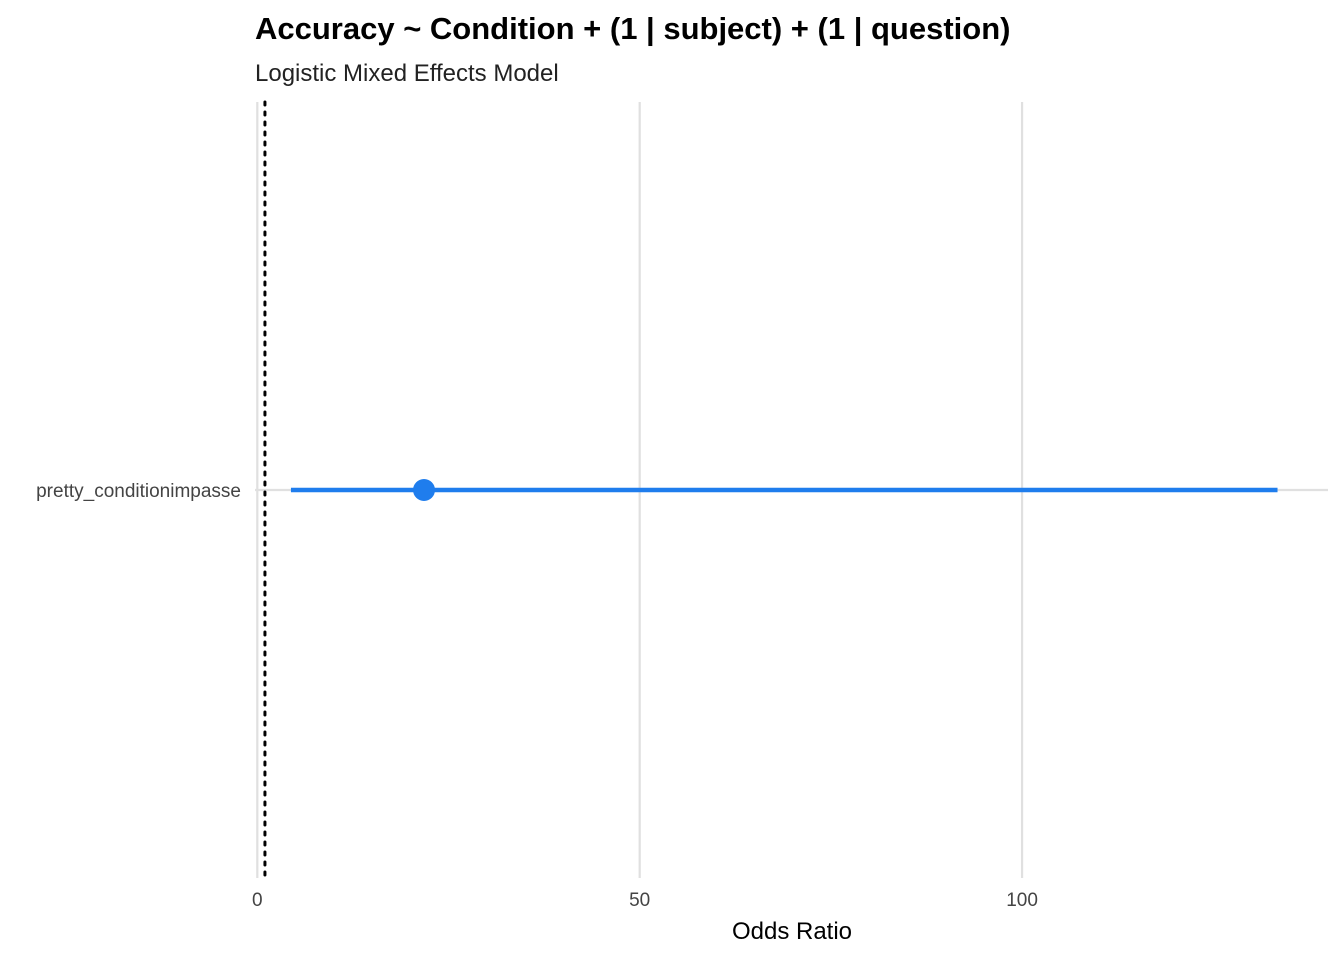  I want to click on estimate-point, so click(424, 490).